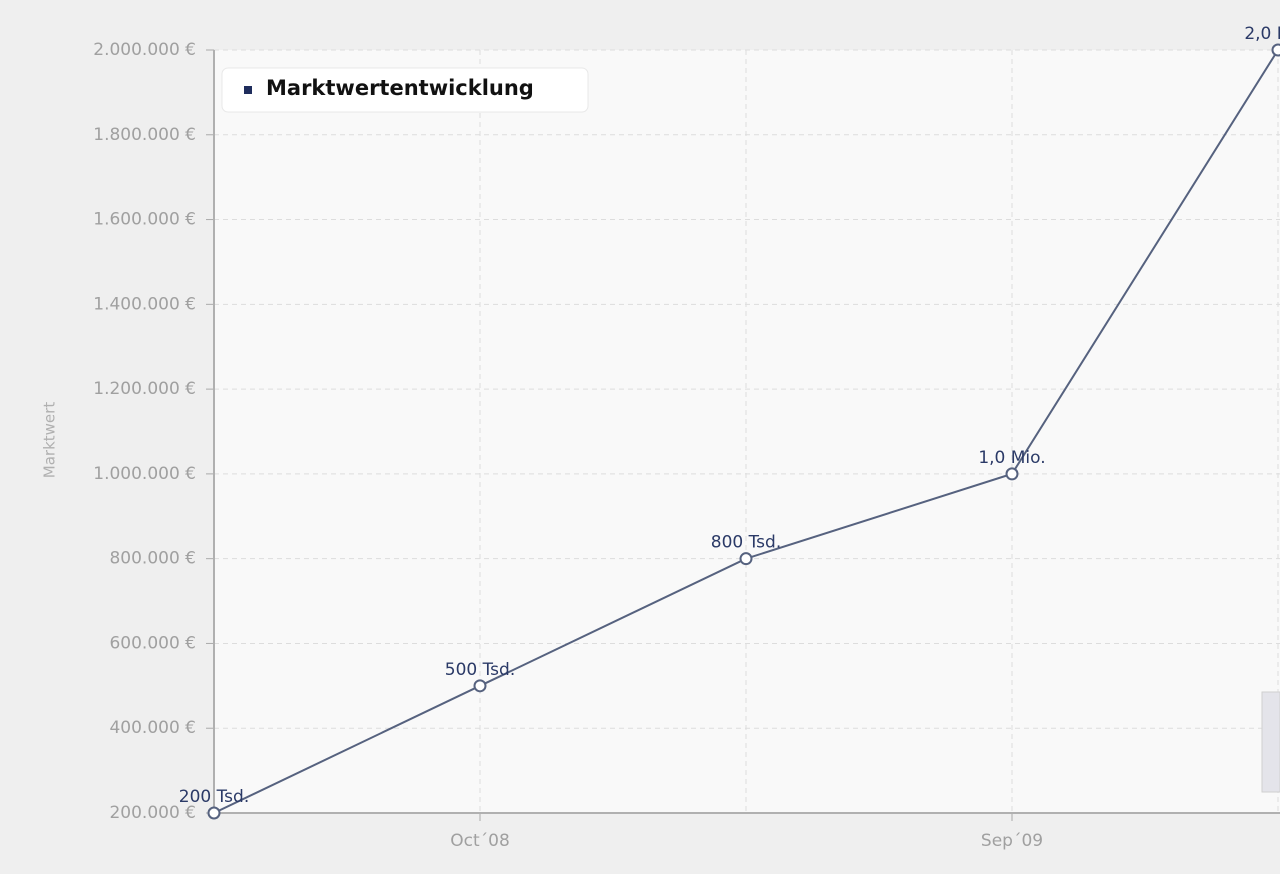 This screenshot has height=874, width=1280. What do you see at coordinates (152, 813) in the screenshot?
I see `y-tick-label: 200.000 €` at bounding box center [152, 813].